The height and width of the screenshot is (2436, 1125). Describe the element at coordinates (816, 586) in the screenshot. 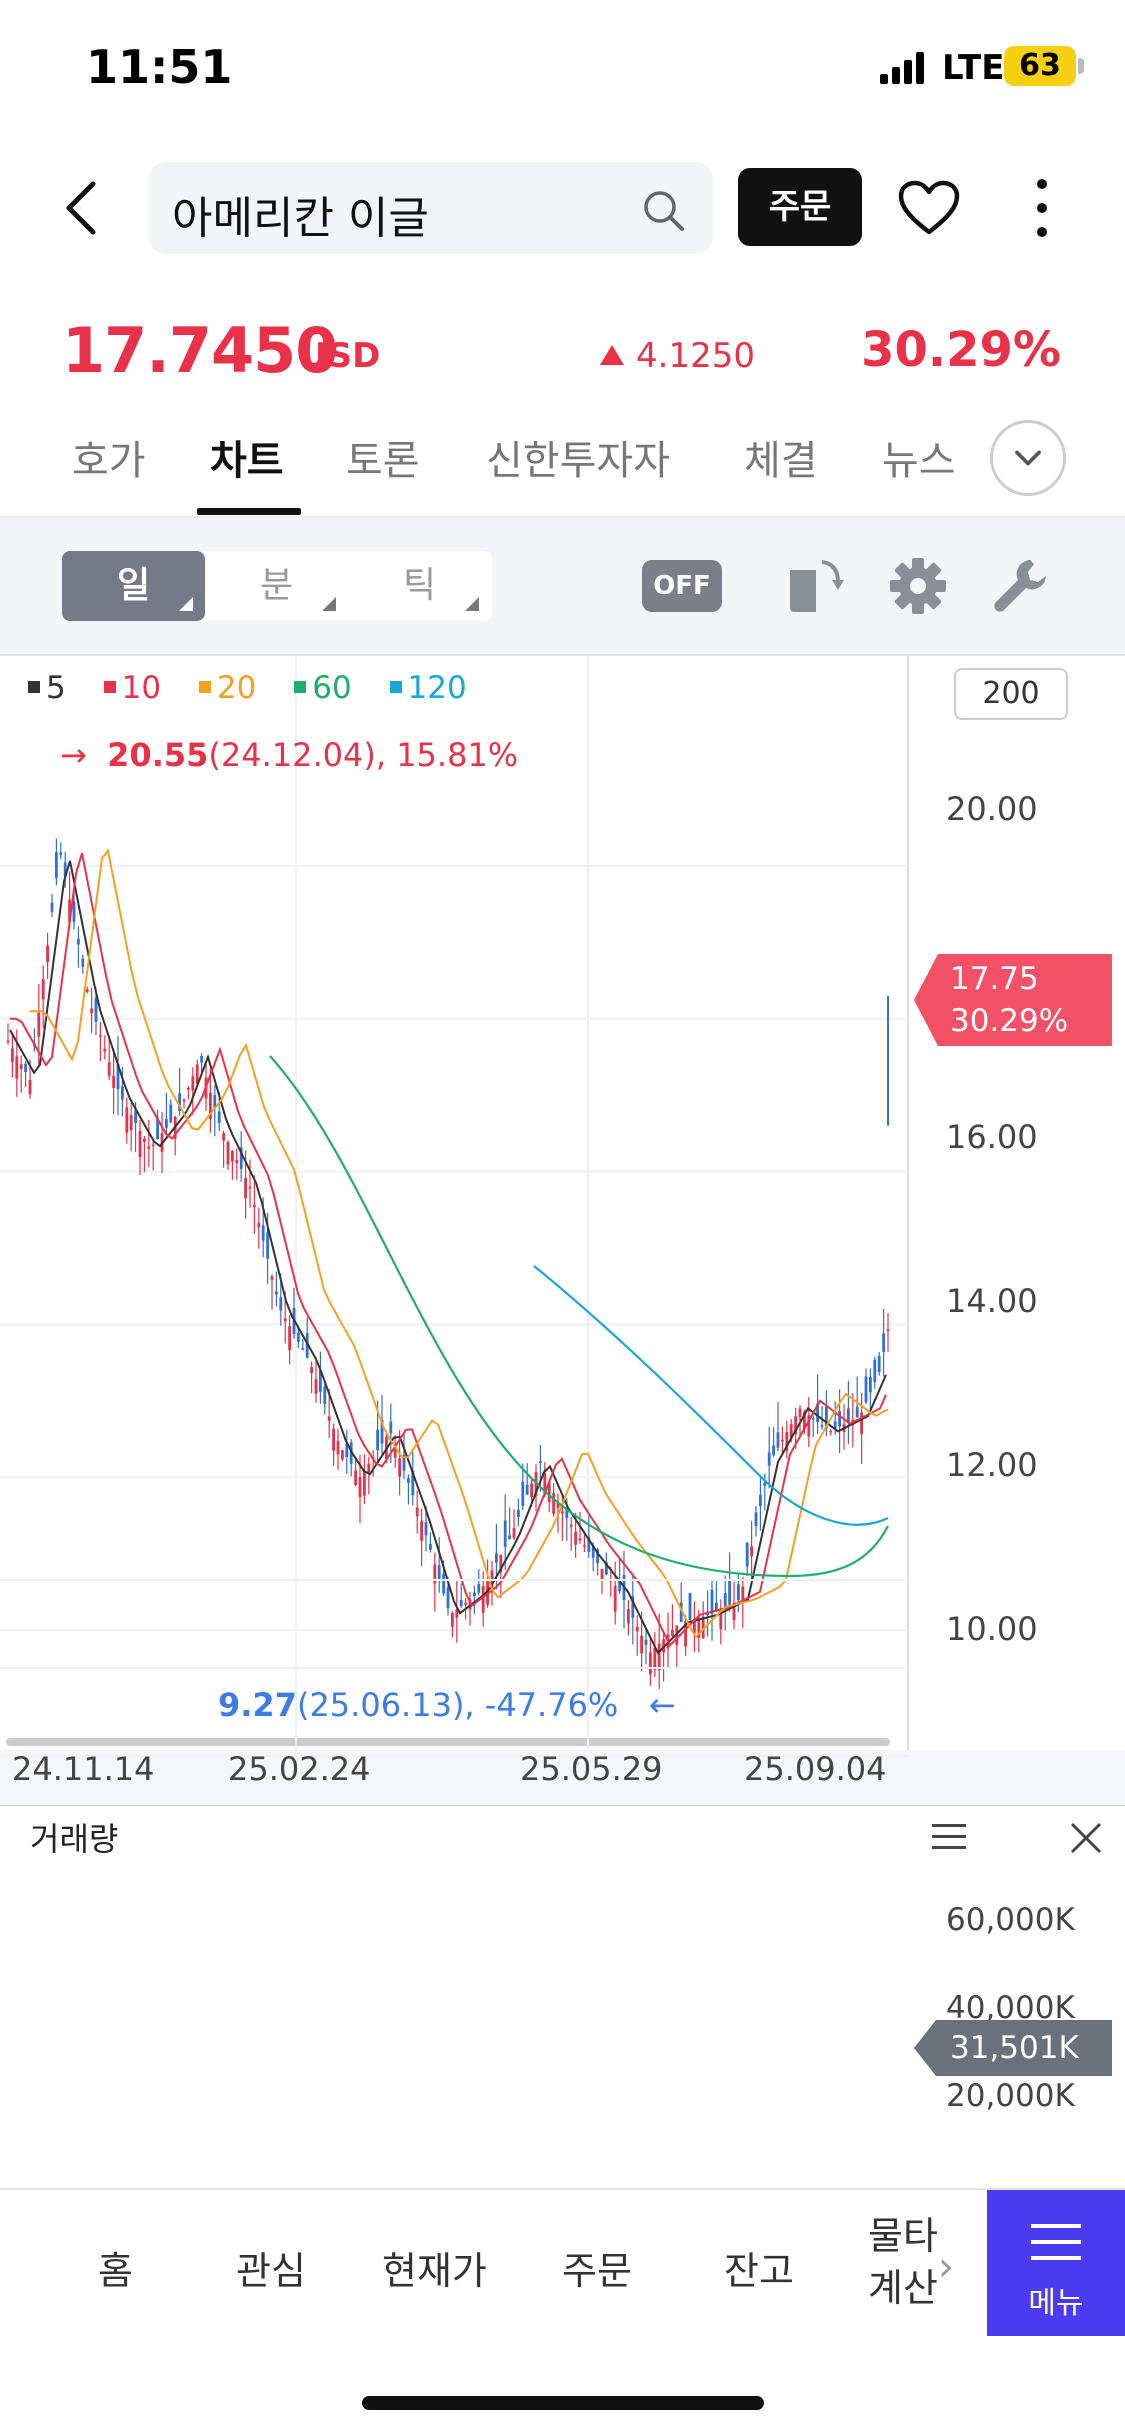

I see `rotate-icon` at that location.